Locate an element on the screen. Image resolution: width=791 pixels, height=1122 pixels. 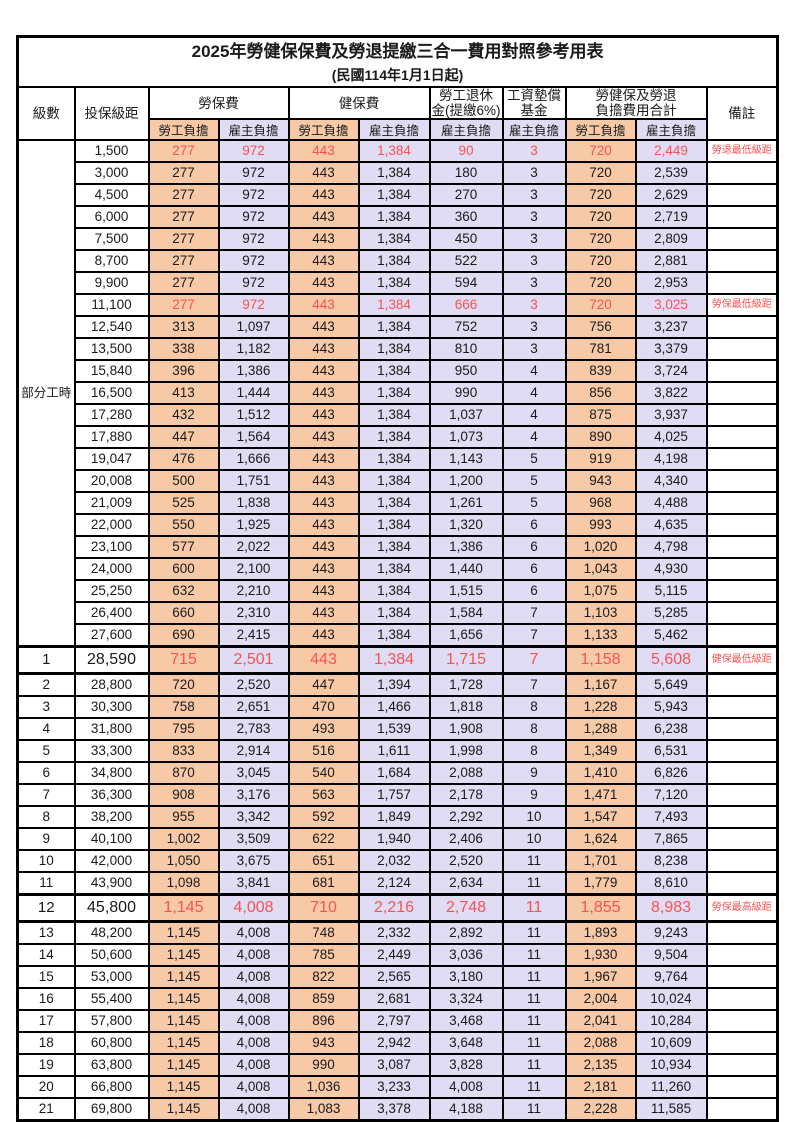
cell-value: 720 is located at coordinates (600, 173).